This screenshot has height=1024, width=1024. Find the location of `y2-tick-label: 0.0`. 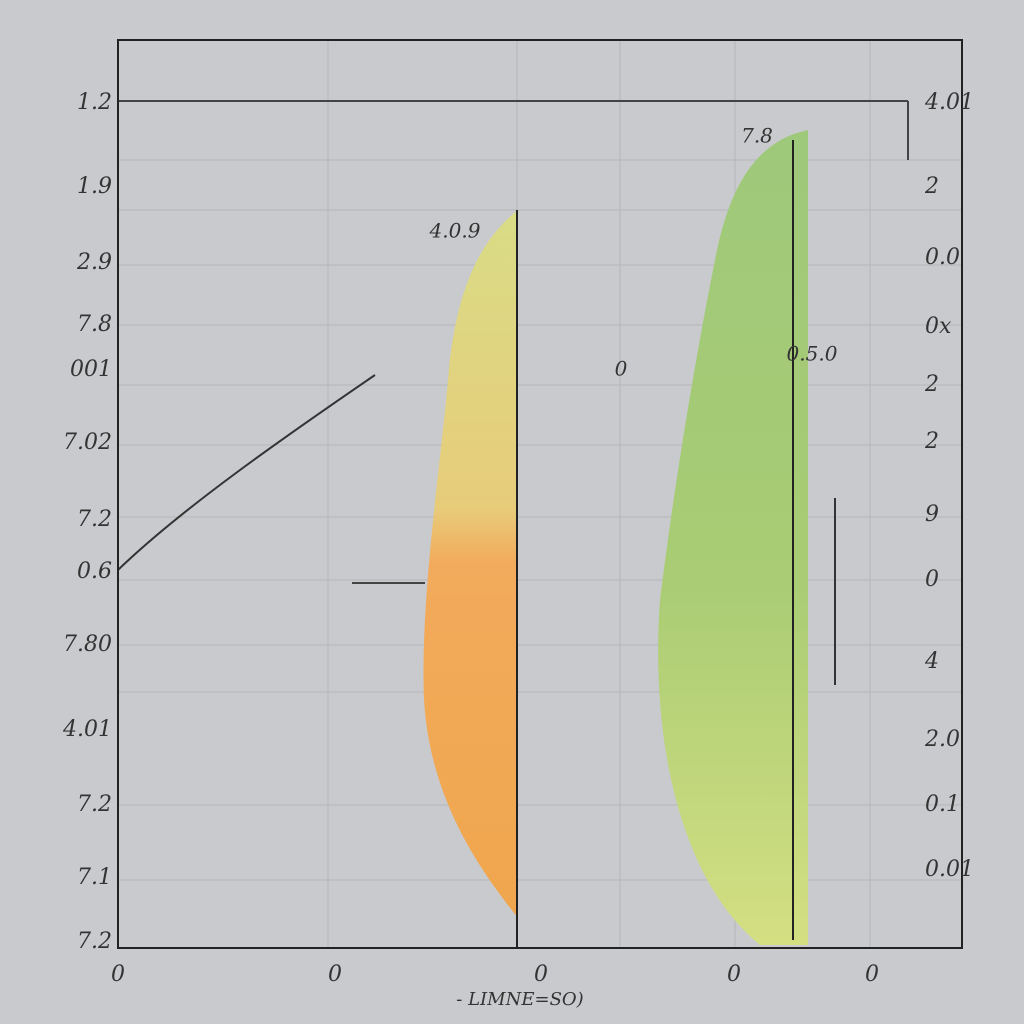

y2-tick-label: 0.0 is located at coordinates (942, 257).